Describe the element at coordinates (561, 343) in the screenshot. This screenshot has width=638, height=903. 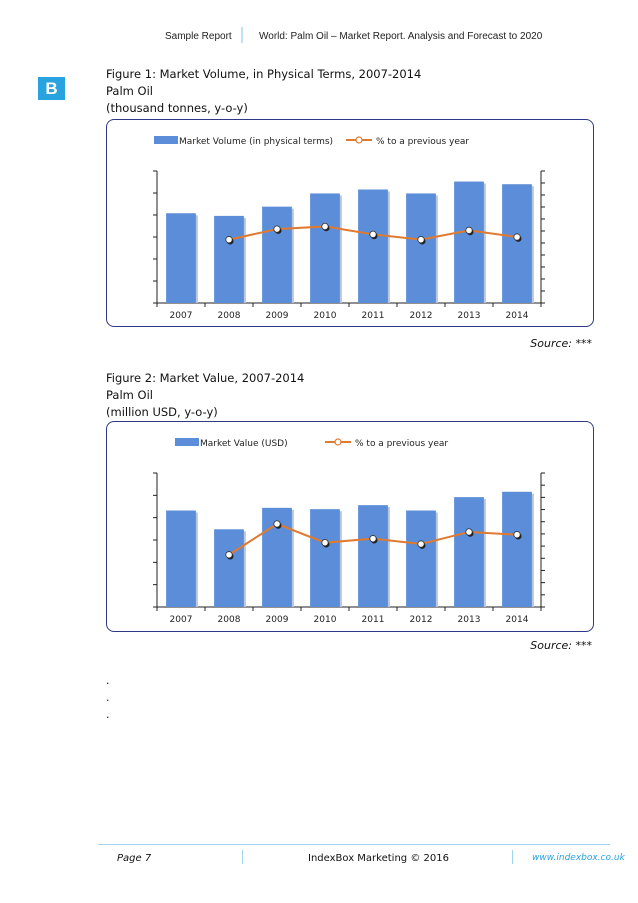
I see `figure-1-source: Source: ***` at that location.